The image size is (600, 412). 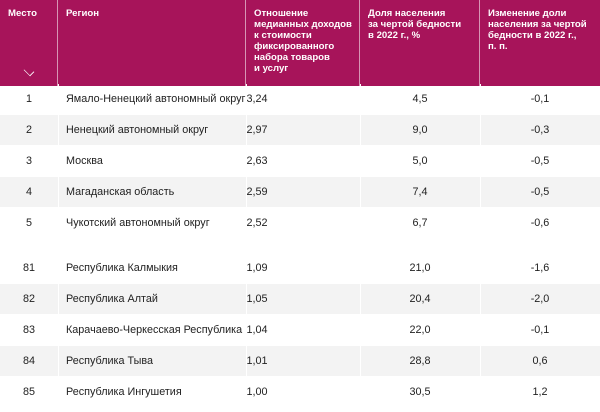 What do you see at coordinates (109, 361) in the screenshot?
I see `region-cell: Республика Тыва` at bounding box center [109, 361].